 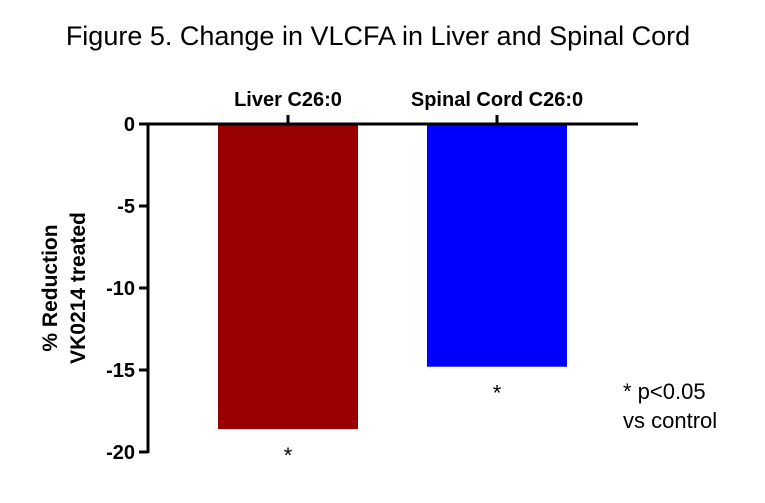 What do you see at coordinates (670, 420) in the screenshot?
I see `significance-note-line-2: vs control` at bounding box center [670, 420].